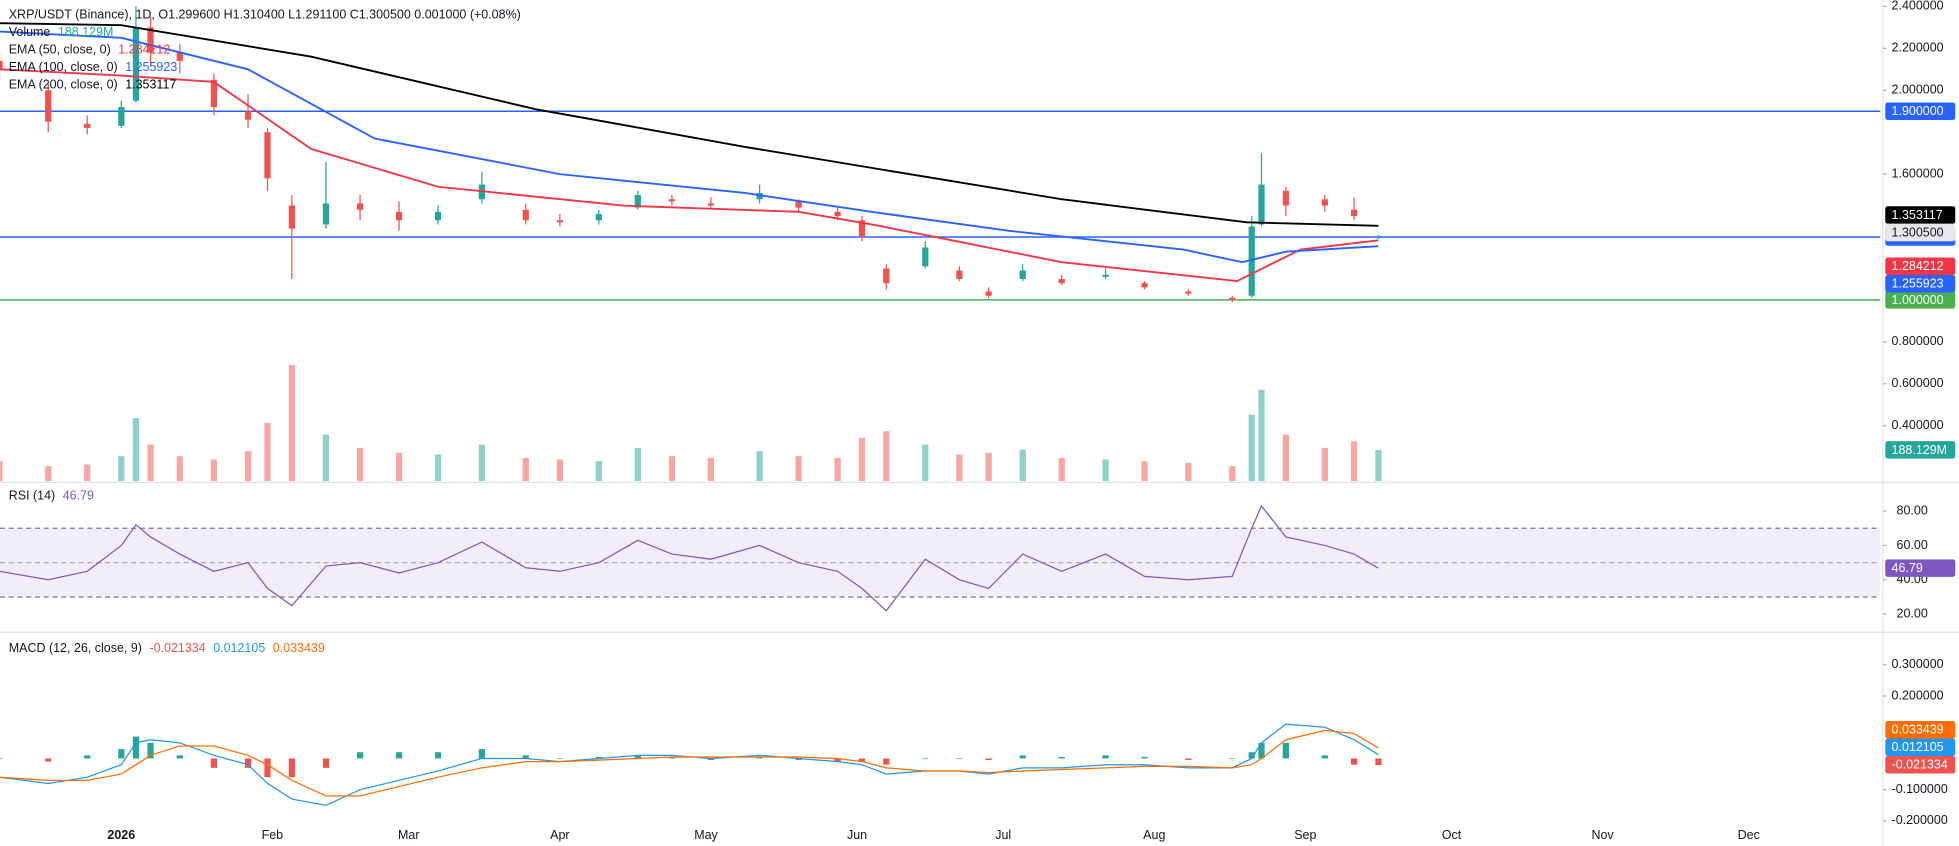 Image resolution: width=1959 pixels, height=846 pixels. Describe the element at coordinates (1918, 695) in the screenshot. I see `y-tick-label: 0.200000` at that location.